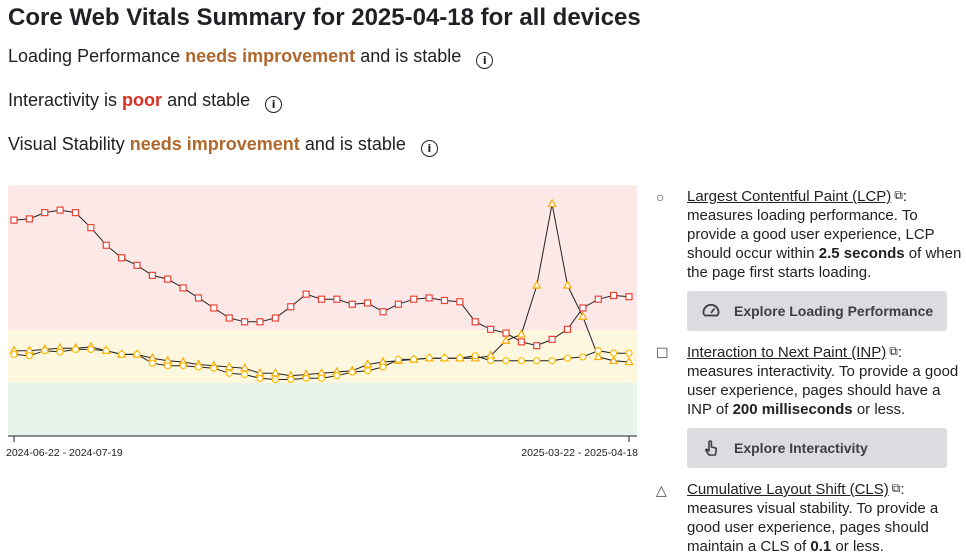 This screenshot has width=966, height=560. What do you see at coordinates (821, 546) in the screenshot?
I see `cls-threshold: 0.1` at bounding box center [821, 546].